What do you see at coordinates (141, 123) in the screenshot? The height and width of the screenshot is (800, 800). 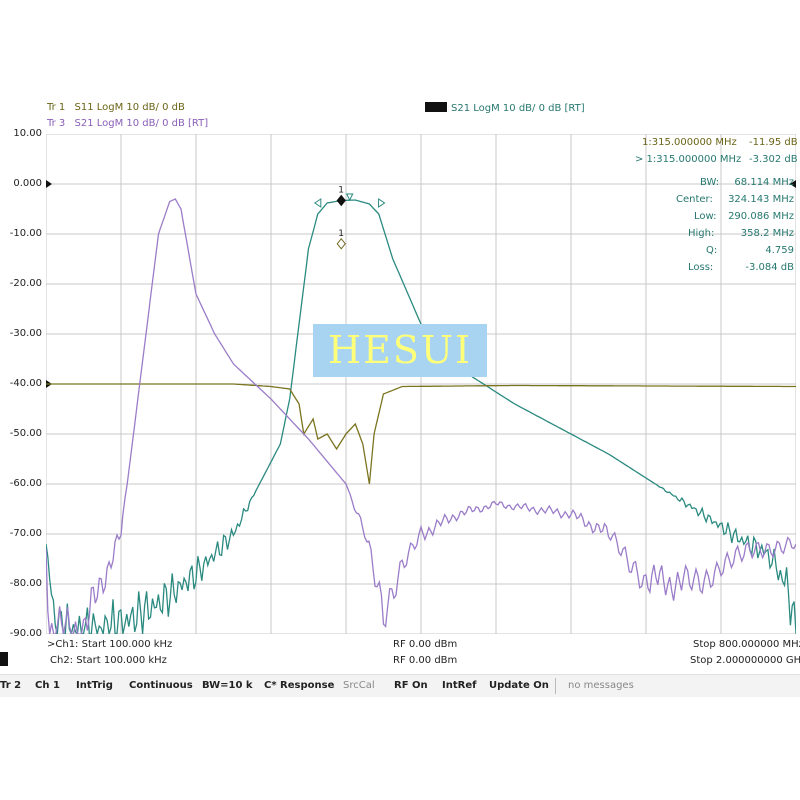 I see `trace-3-desc: S21 LogM 10 dB/ 0 dB [RT]` at bounding box center [141, 123].